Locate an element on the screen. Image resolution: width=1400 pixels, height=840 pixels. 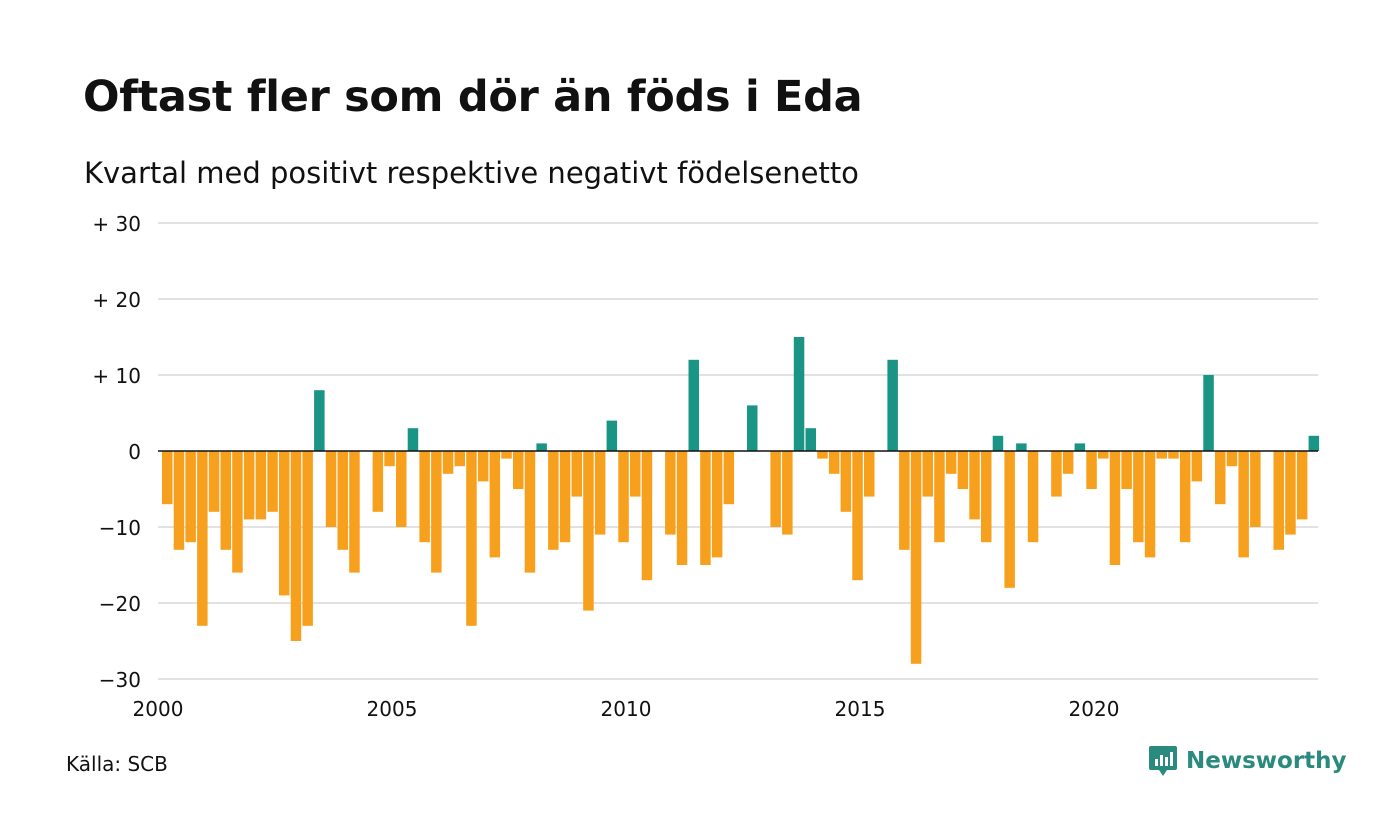
x-tick-label: 2010 is located at coordinates (626, 709).